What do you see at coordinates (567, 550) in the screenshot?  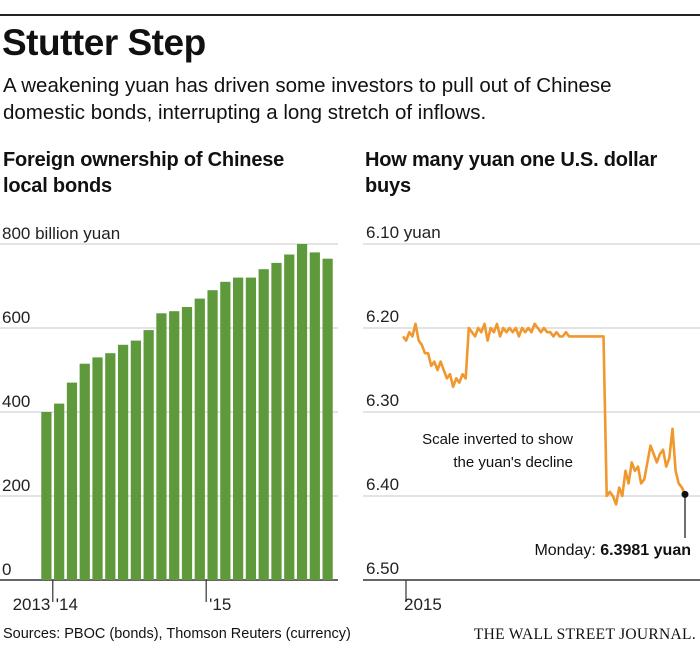 I see `callout-label-text: Monday:` at bounding box center [567, 550].